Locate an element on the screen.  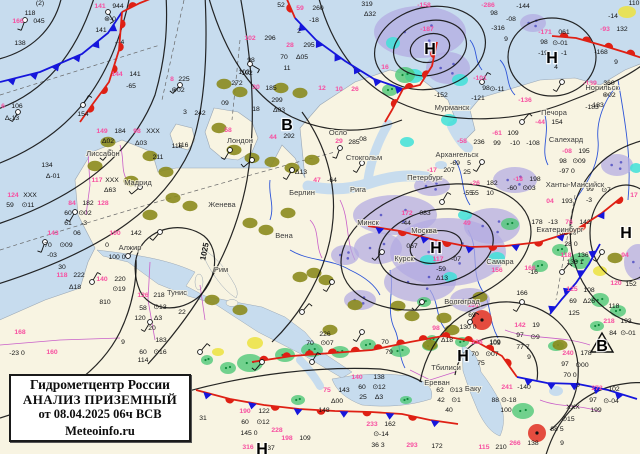
station-value-label: -58 is located at coordinates (462, 141).